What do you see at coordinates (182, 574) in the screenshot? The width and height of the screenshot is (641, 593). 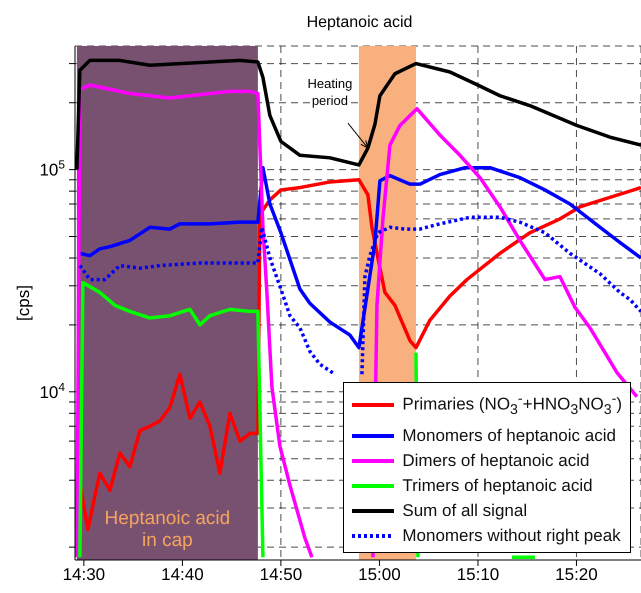 I see `x-tick-label: 14:40` at bounding box center [182, 574].